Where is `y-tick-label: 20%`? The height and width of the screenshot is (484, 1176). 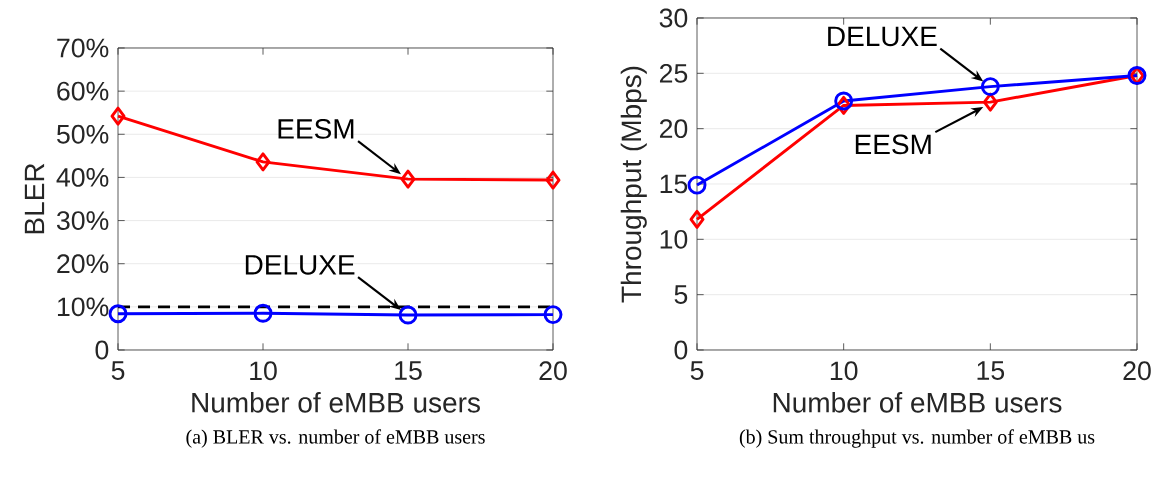 y-tick-label: 20% is located at coordinates (83, 264).